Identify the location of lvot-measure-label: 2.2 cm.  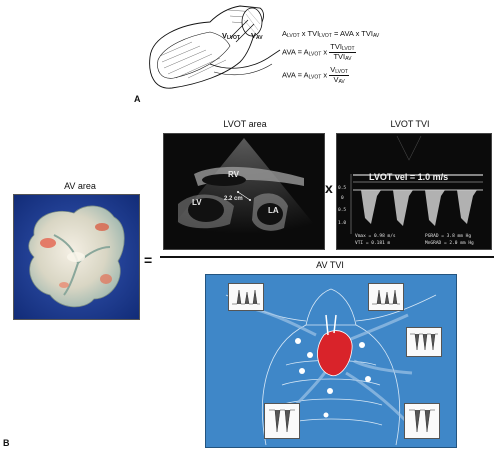
(233, 199).